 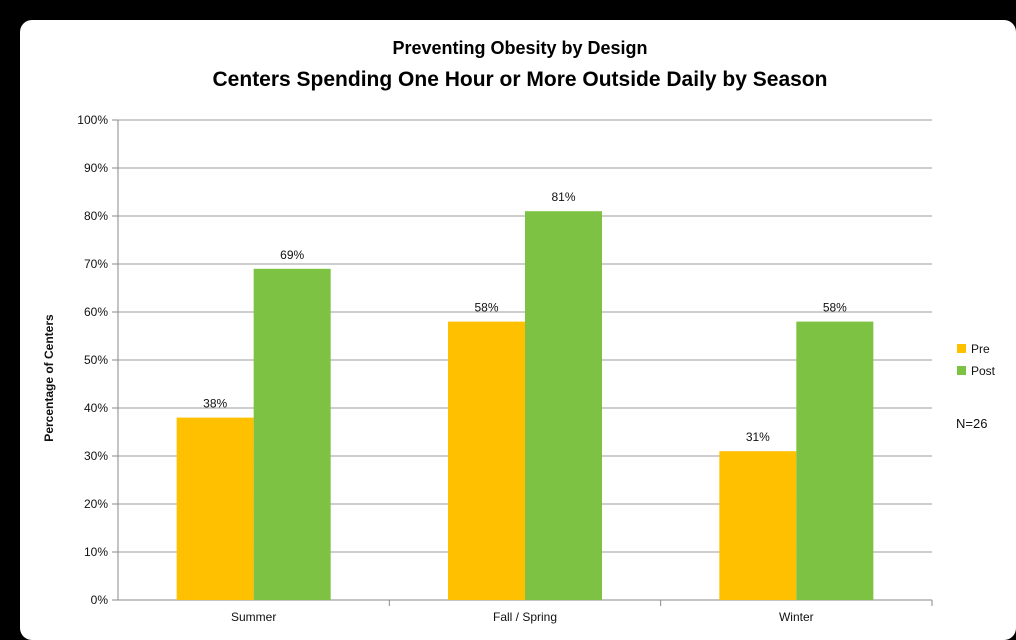 I want to click on y-tick-label: 40%, so click(x=96, y=408).